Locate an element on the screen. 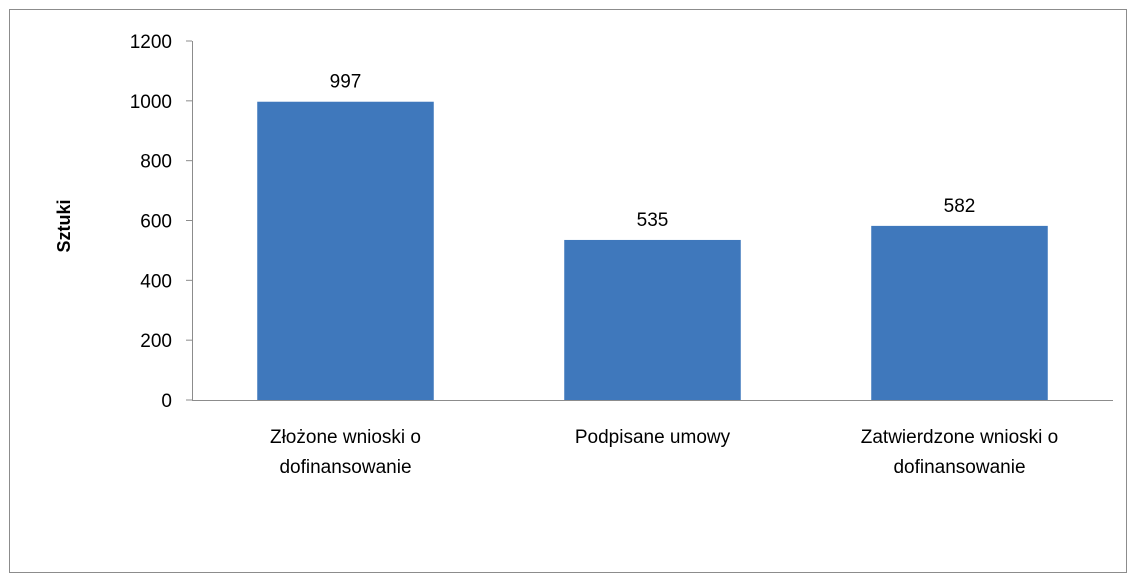  y-tick-label: 1000 is located at coordinates (151, 102).